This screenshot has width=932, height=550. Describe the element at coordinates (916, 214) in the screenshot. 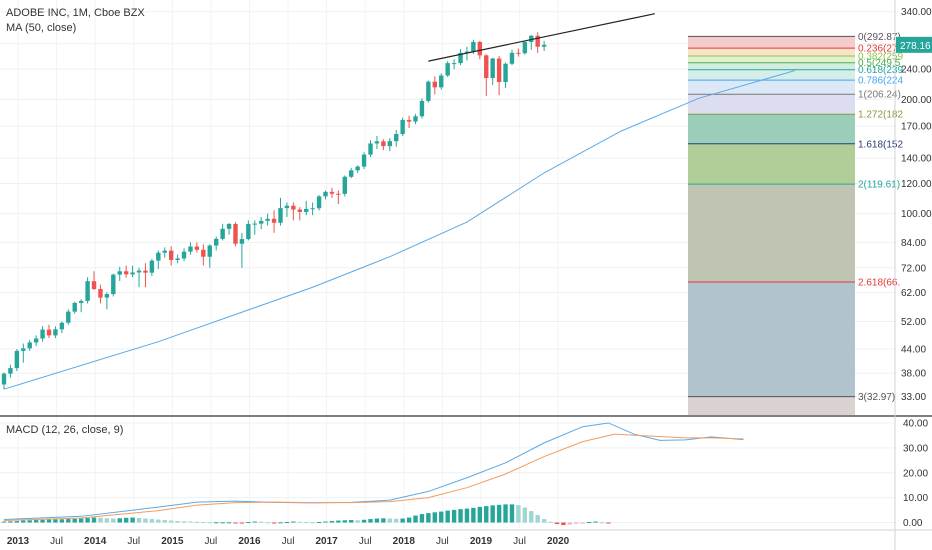

I see `price-tick-label: 100.00` at that location.